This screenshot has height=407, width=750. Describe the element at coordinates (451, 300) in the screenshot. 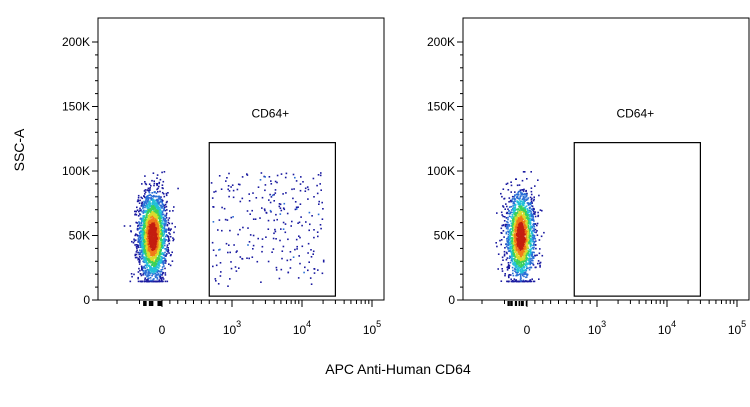

I see `y-tick-label: 0` at that location.